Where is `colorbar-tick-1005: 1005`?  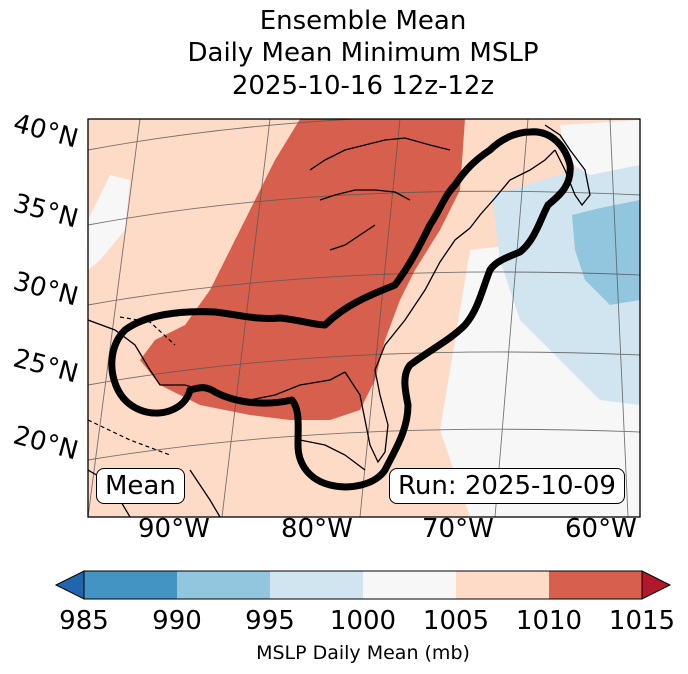 colorbar-tick-1005: 1005 is located at coordinates (456, 621).